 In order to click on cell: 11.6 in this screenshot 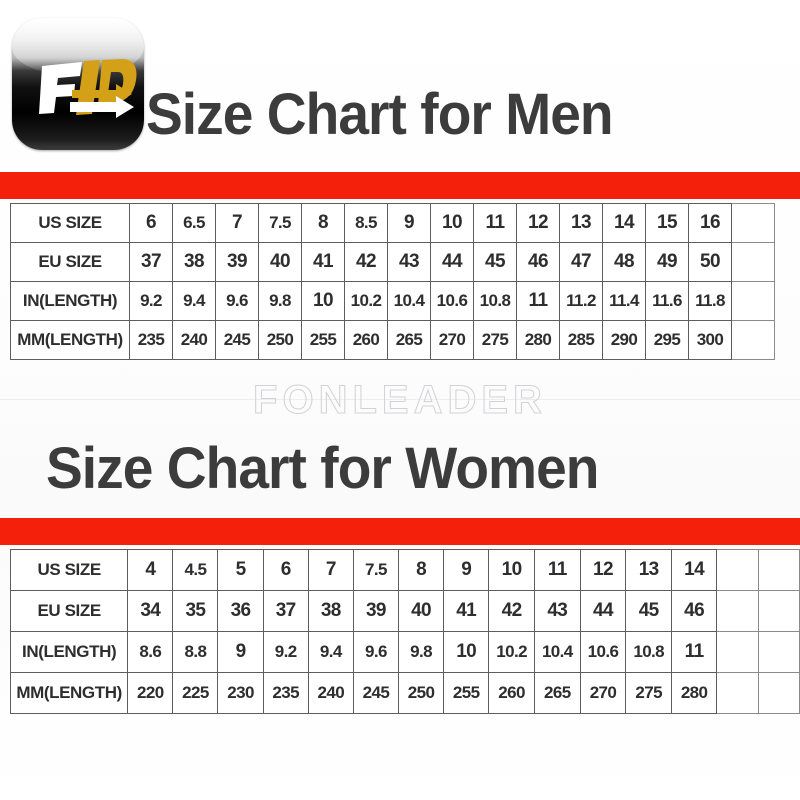, I will do `click(667, 301)`.